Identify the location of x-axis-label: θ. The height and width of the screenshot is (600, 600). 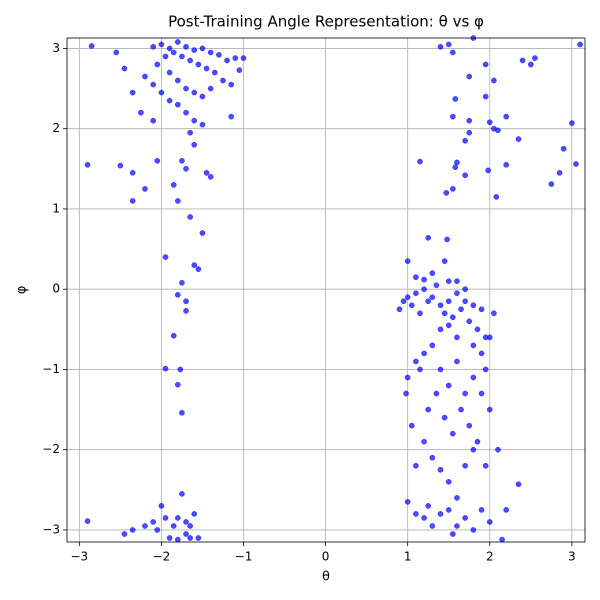
(326, 577).